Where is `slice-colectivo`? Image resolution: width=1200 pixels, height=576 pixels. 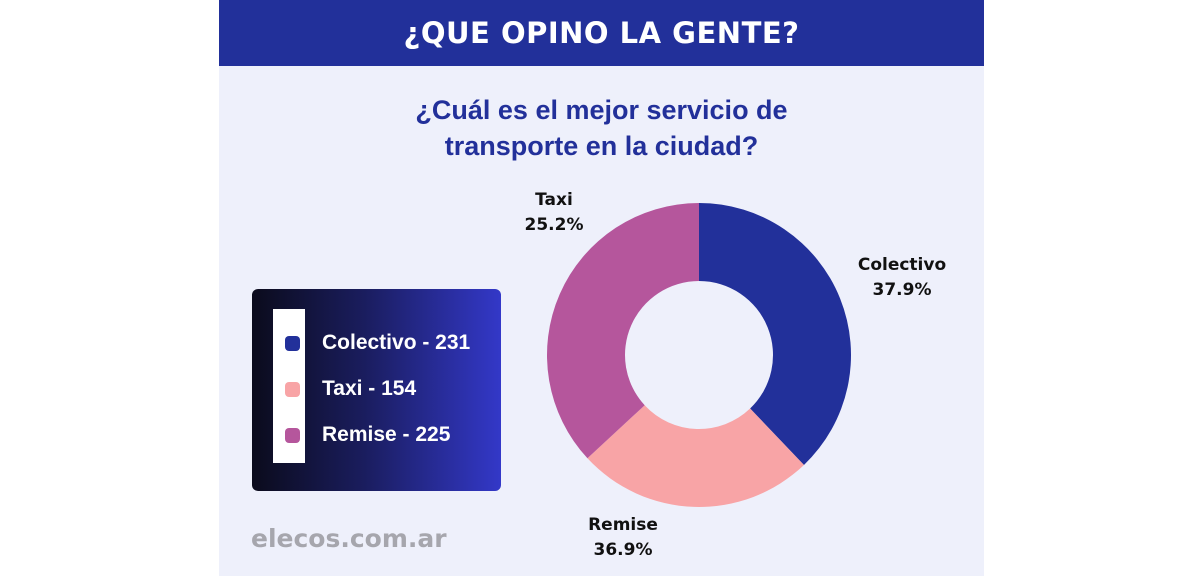
slice-colectivo is located at coordinates (775, 334).